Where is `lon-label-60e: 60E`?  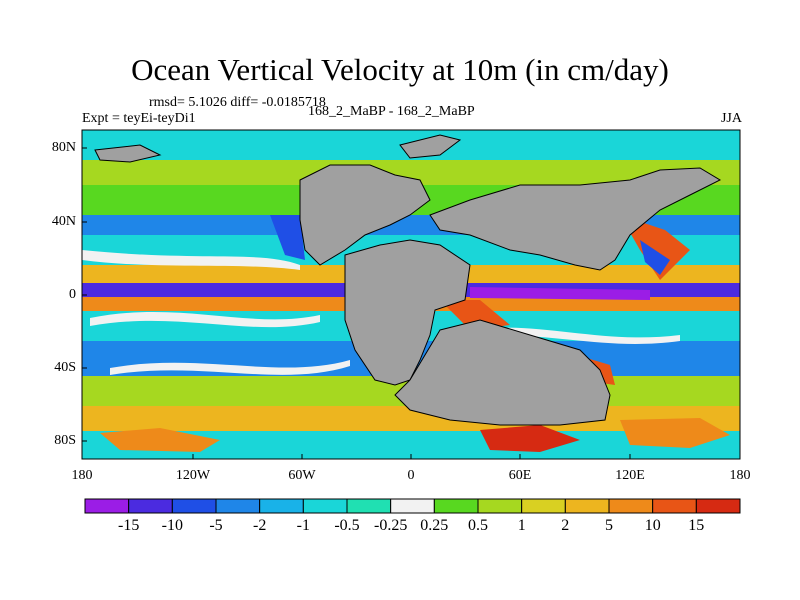
lon-label-60e: 60E is located at coordinates (520, 475).